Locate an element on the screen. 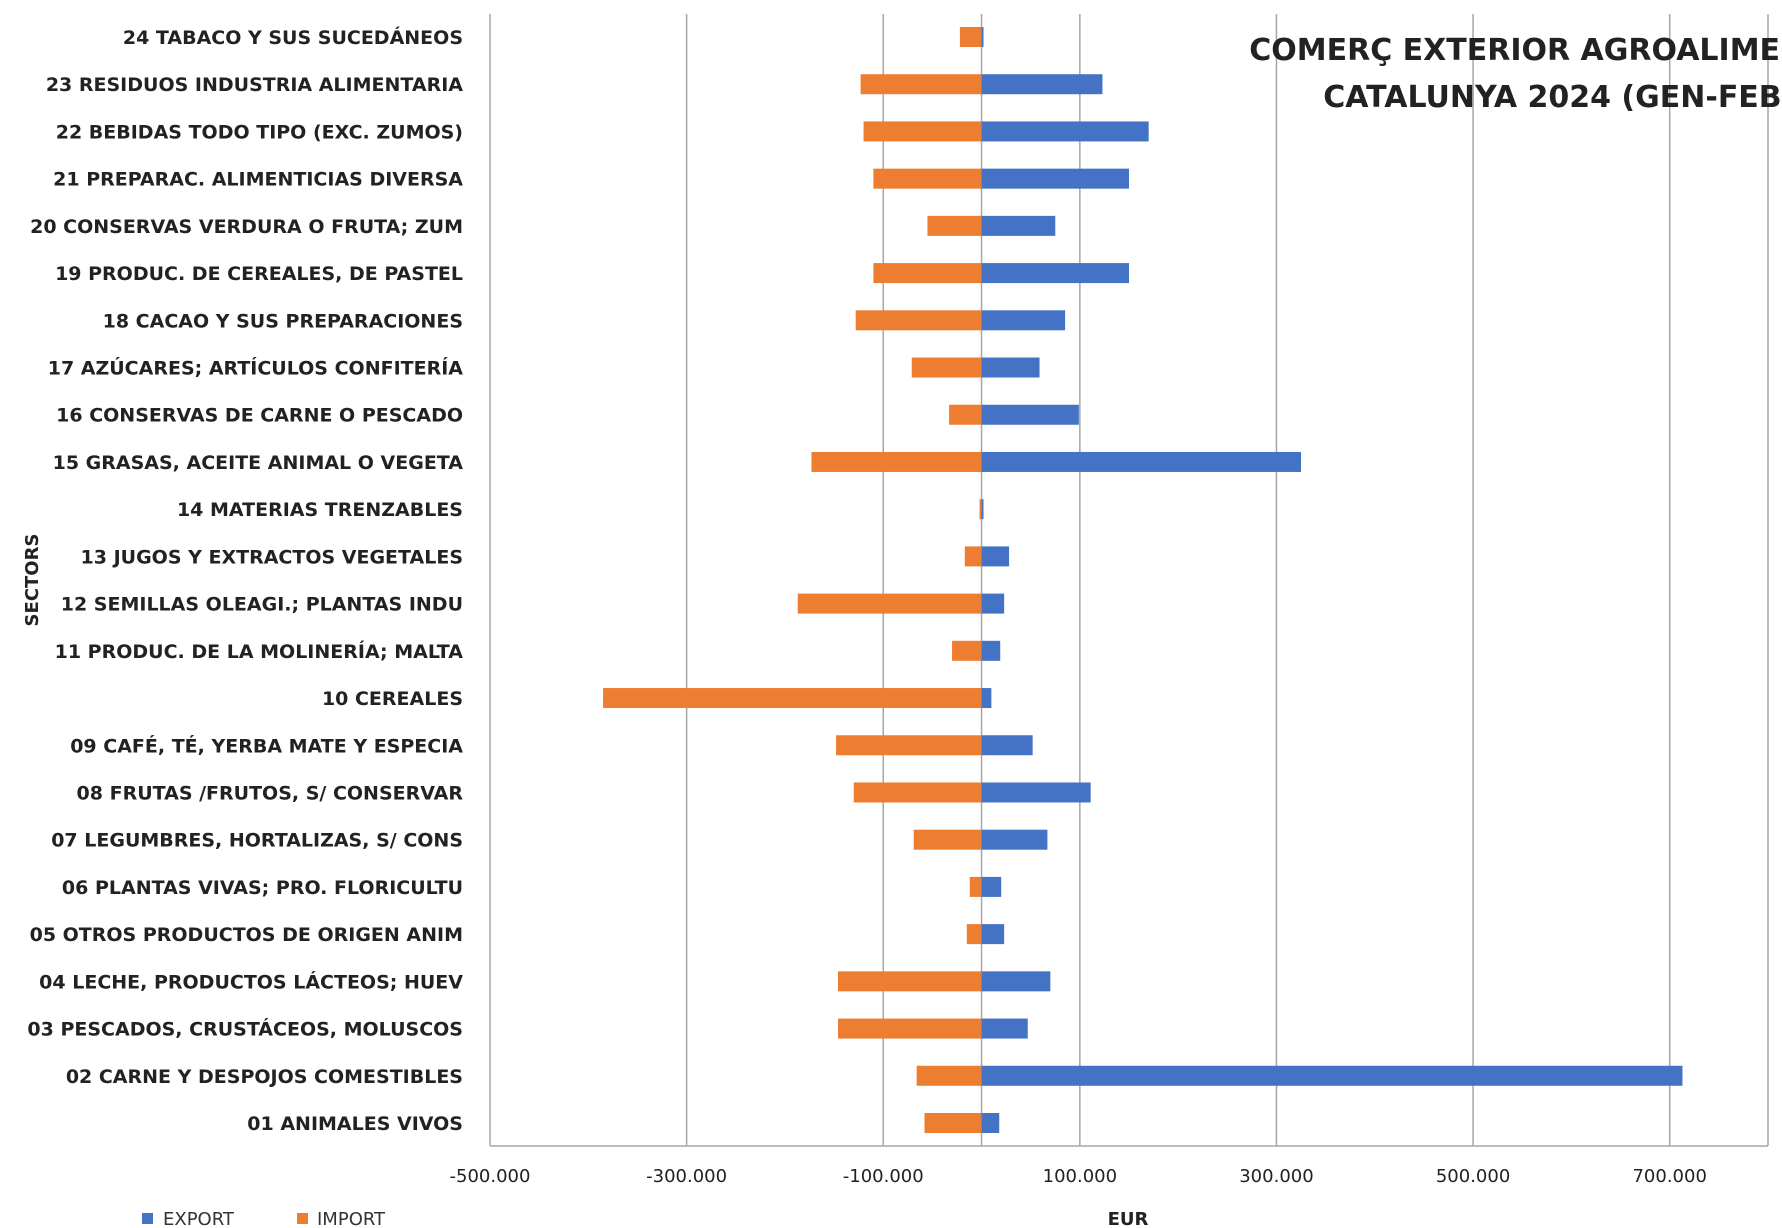 This screenshot has width=1782, height=1228. chart-title-line-2: CATALUNYA 2024 (GEN-FEB.) is located at coordinates (1552, 97).